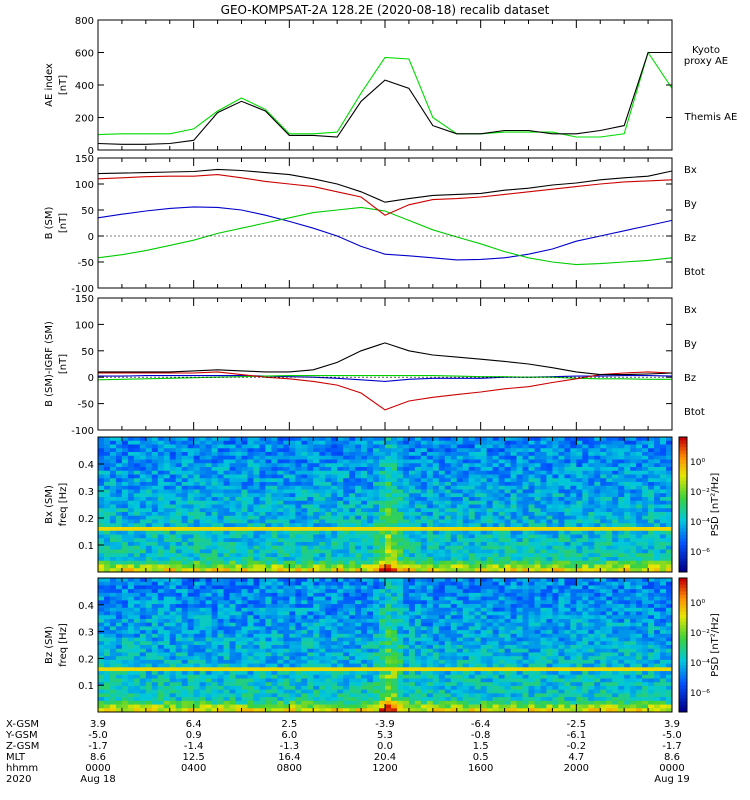  What do you see at coordinates (385, 378) in the screenshot?
I see `series-line-bx` at bounding box center [385, 378].